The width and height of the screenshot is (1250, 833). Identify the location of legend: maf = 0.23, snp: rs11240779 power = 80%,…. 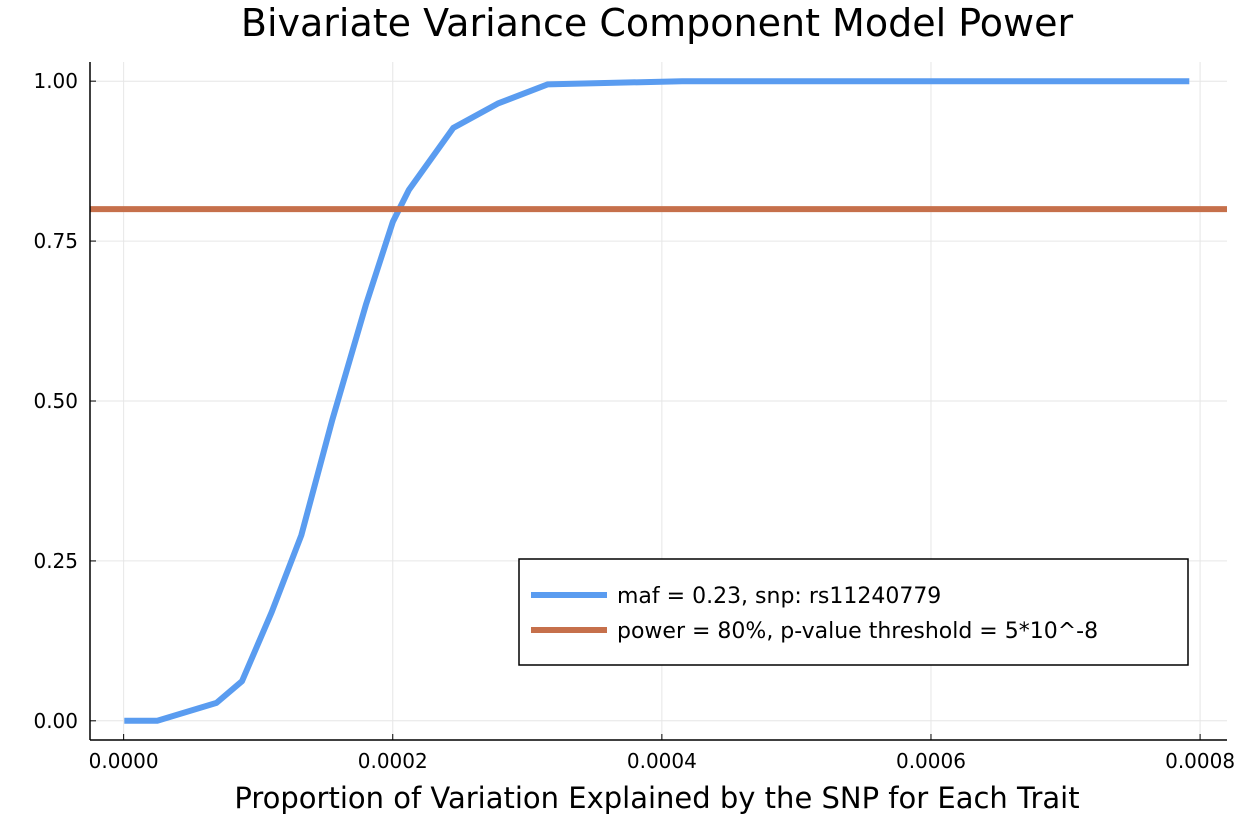
(853, 612).